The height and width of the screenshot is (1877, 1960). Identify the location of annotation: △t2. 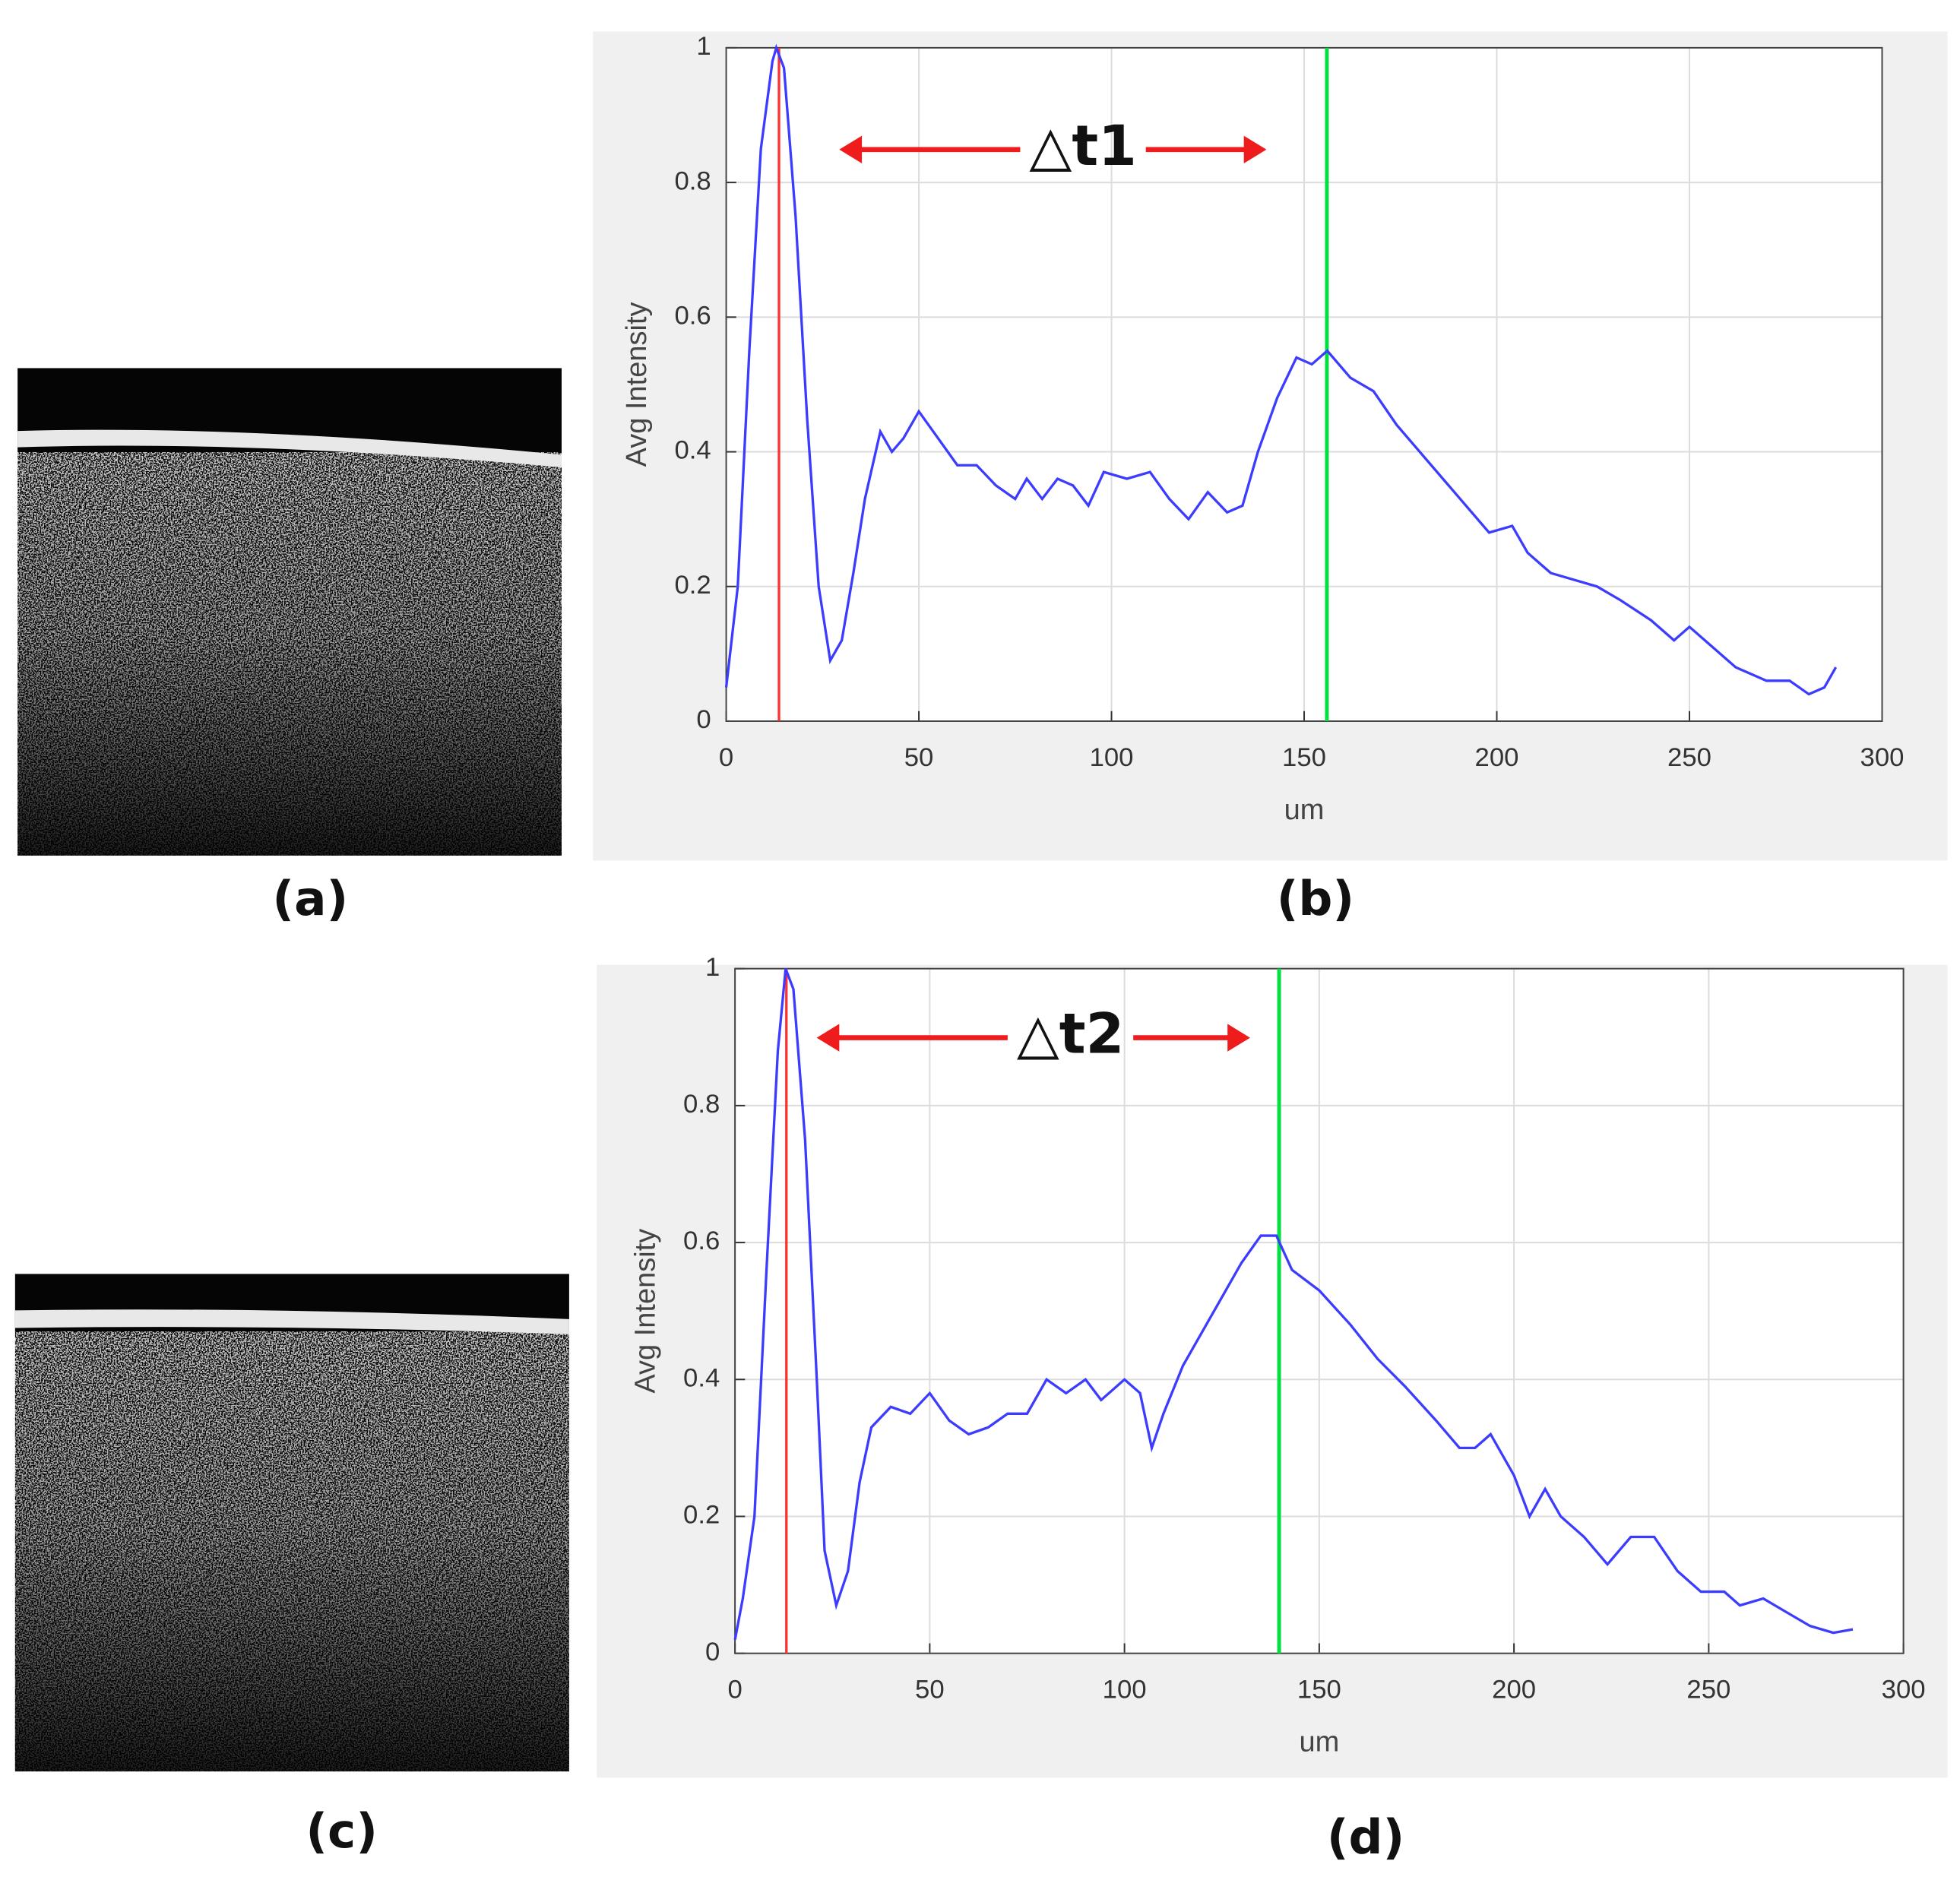
(1070, 1034).